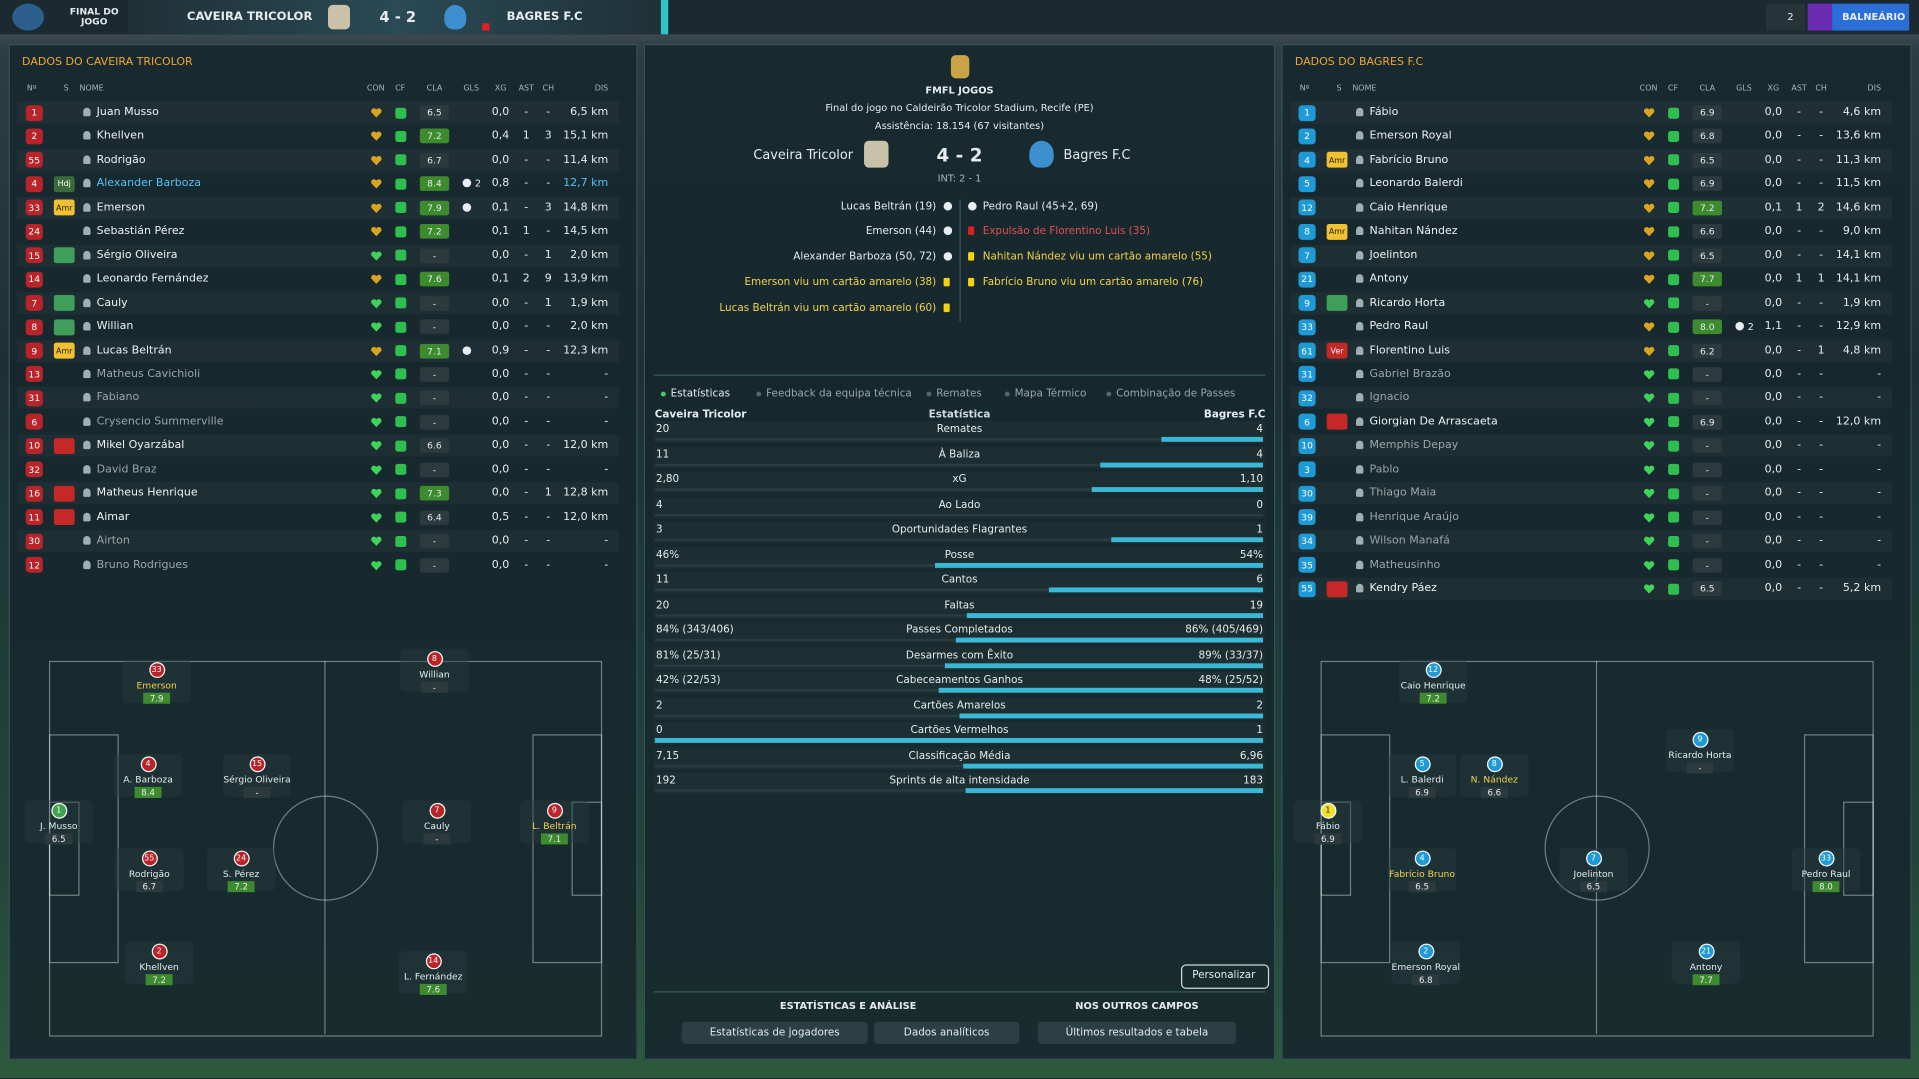 The width and height of the screenshot is (1919, 1079). Describe the element at coordinates (1337, 350) in the screenshot. I see `status-tag-label: Ver` at that location.